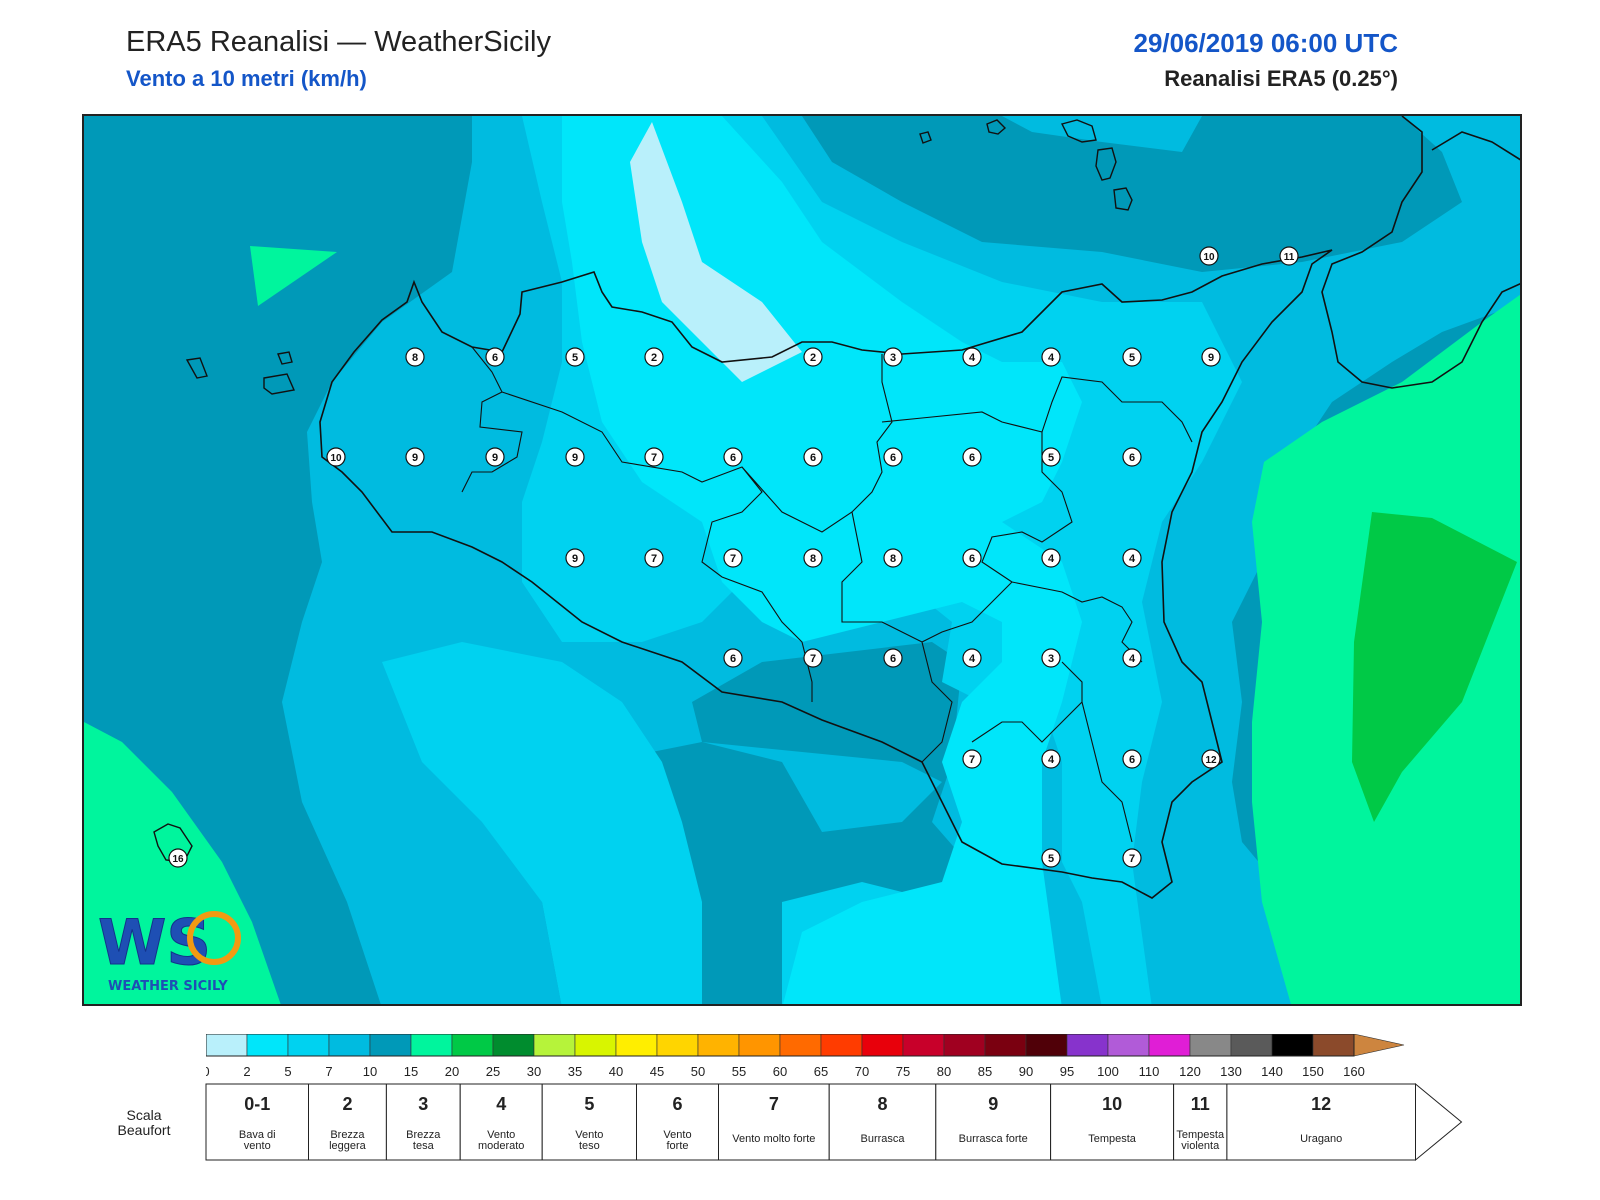 This screenshot has width=1600, height=1200. I want to click on colorbar-tick-label: 20, so click(452, 1071).